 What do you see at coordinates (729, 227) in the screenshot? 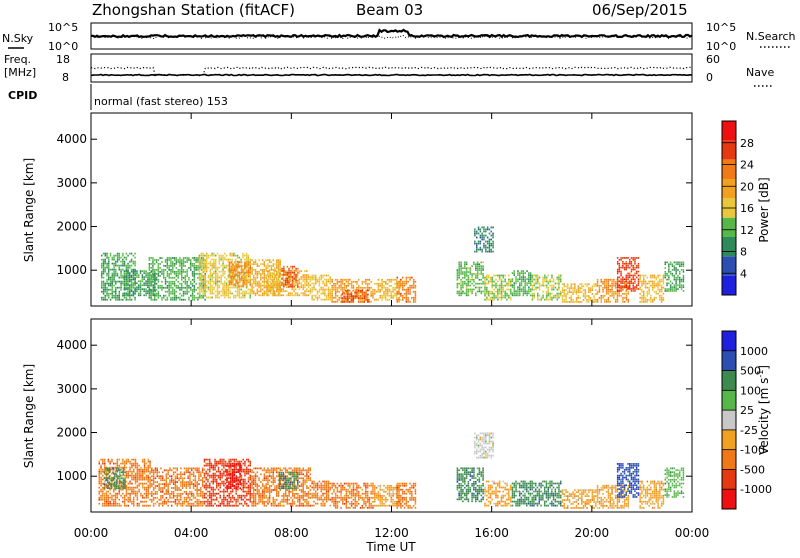
I see `colorbar-swatch` at bounding box center [729, 227].